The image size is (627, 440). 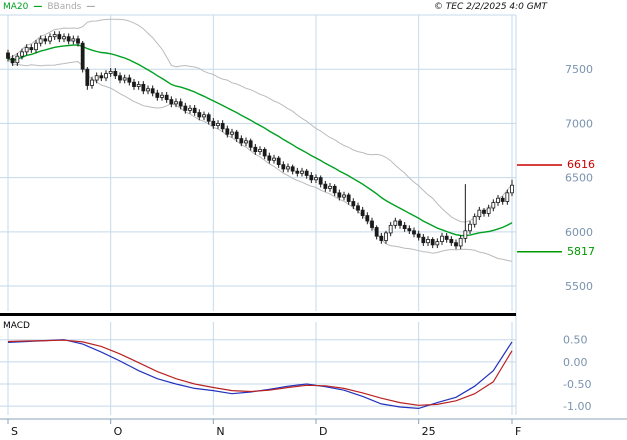 I want to click on resistance-level-label: 6616, so click(x=581, y=165).